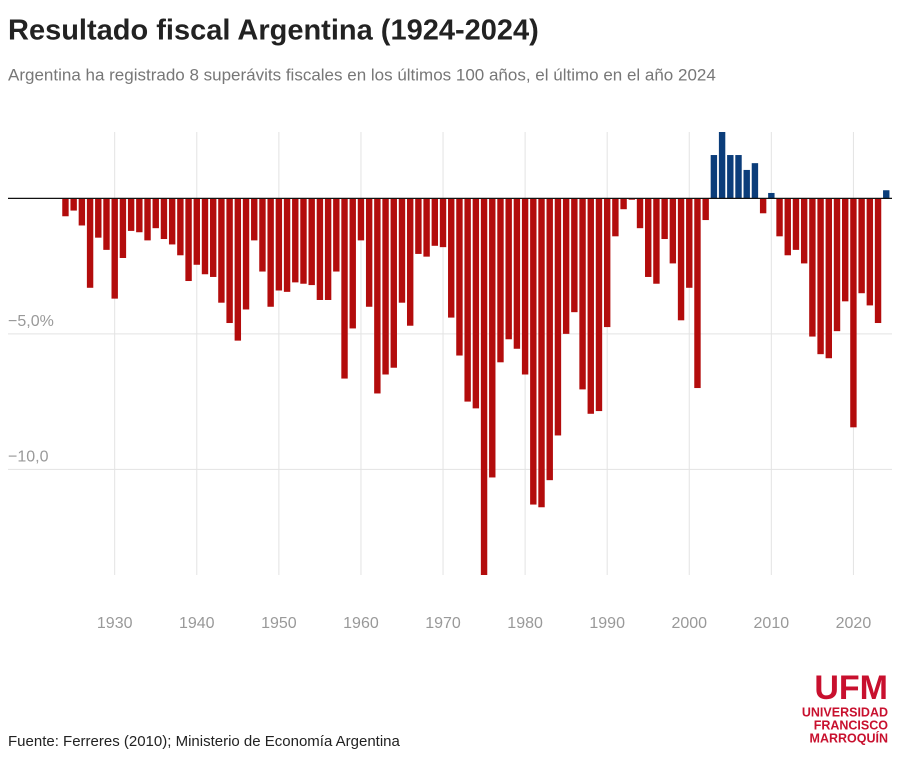 This screenshot has height=758, width=900. I want to click on x-tick-label: 1990, so click(607, 623).